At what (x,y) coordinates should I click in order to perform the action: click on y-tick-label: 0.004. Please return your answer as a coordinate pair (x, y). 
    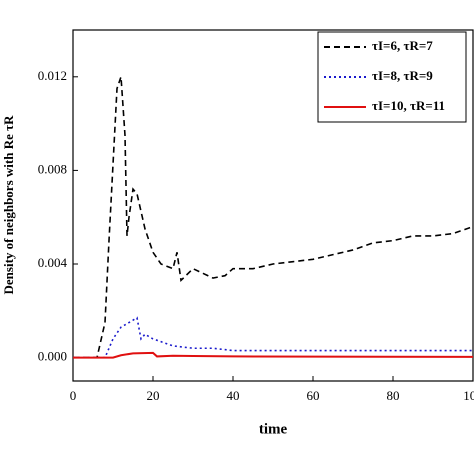
    Looking at the image, I should click on (53, 262).